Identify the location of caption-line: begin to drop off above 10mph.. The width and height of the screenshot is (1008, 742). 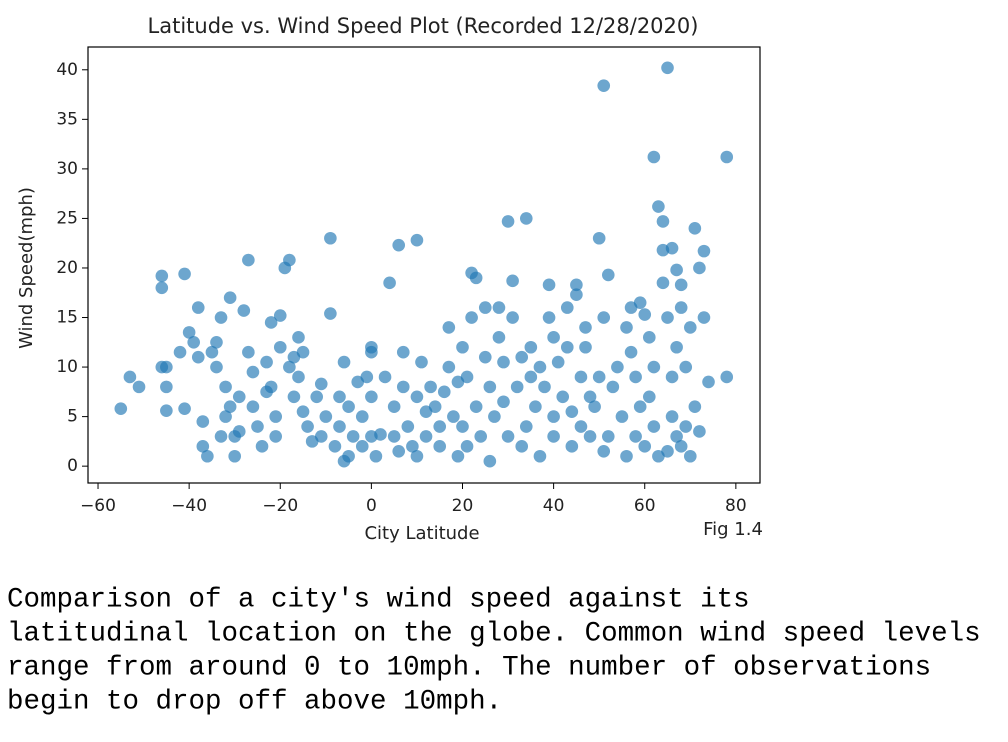
(254, 701).